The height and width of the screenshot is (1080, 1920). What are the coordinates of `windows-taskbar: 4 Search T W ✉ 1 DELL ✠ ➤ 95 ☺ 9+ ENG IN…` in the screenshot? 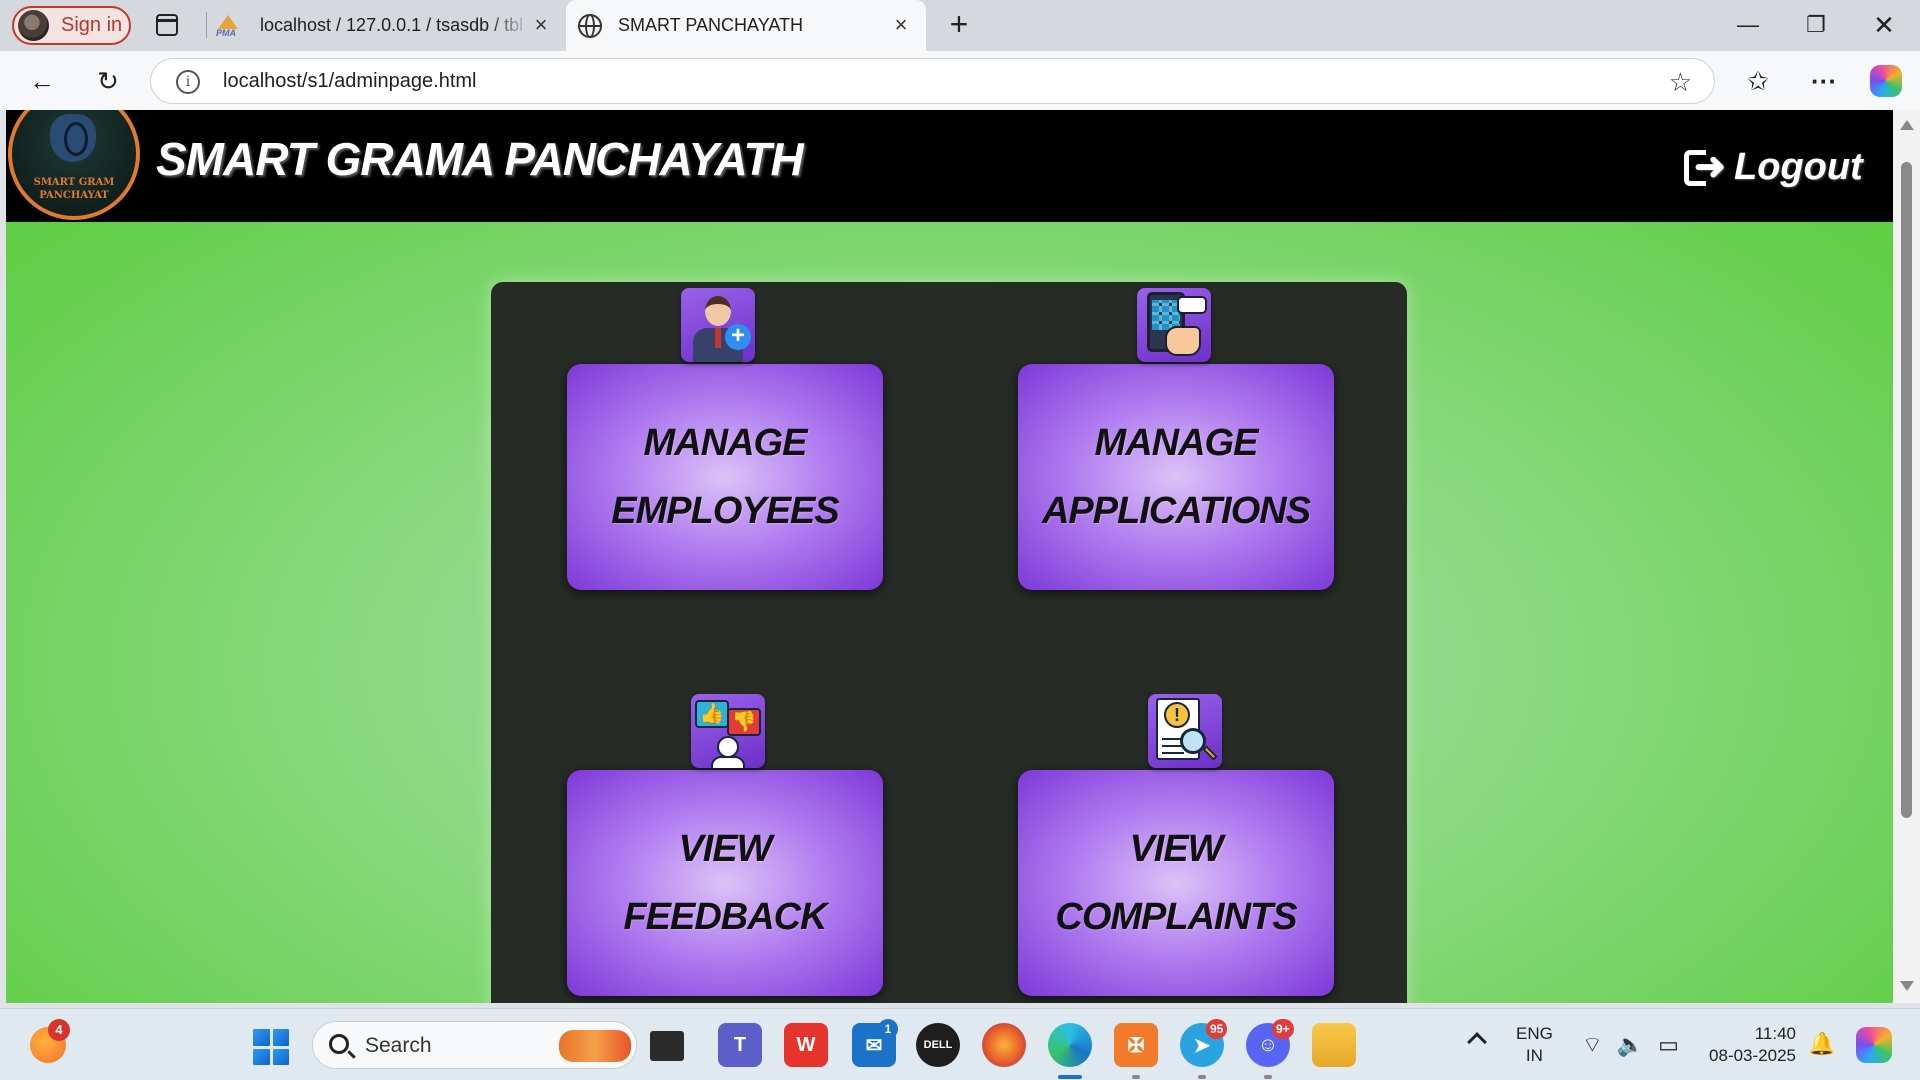 It's located at (960, 1044).